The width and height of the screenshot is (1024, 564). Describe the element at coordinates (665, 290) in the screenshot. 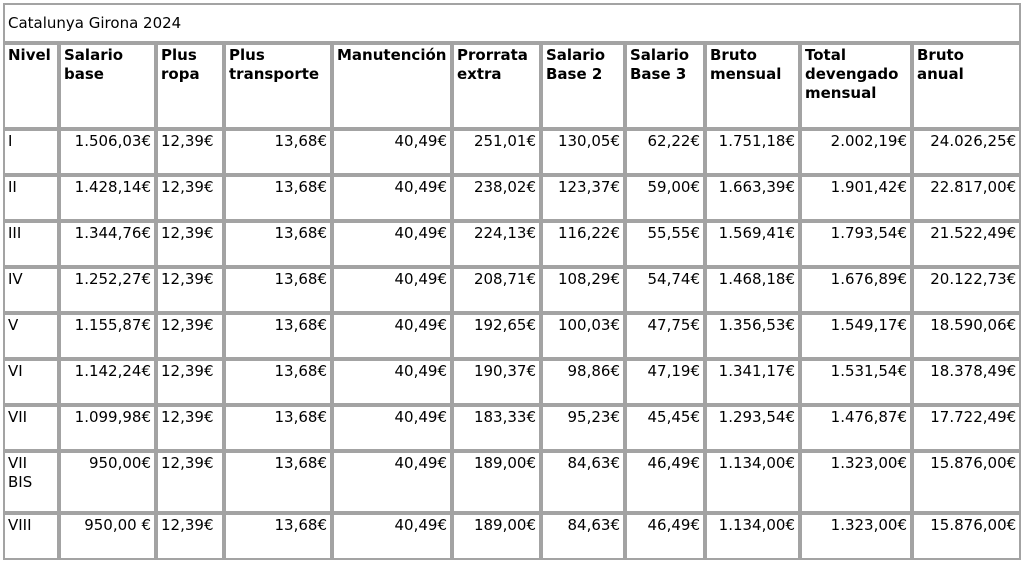

I see `data-cell: 54,74€` at that location.